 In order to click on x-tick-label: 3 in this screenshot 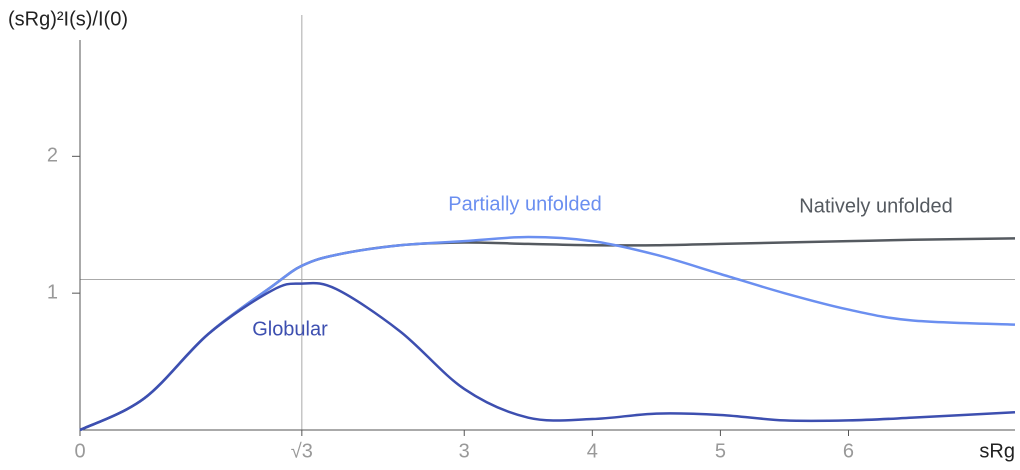, I will do `click(464, 451)`.